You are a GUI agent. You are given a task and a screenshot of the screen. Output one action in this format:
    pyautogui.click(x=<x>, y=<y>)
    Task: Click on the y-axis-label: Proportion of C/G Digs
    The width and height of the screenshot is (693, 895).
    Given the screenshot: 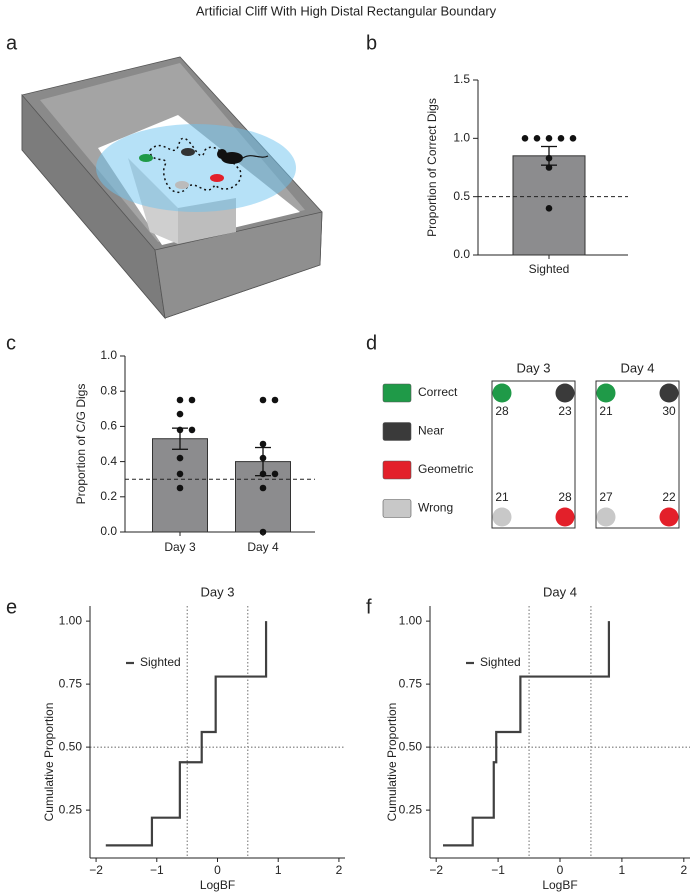 What is the action you would take?
    pyautogui.click(x=81, y=444)
    